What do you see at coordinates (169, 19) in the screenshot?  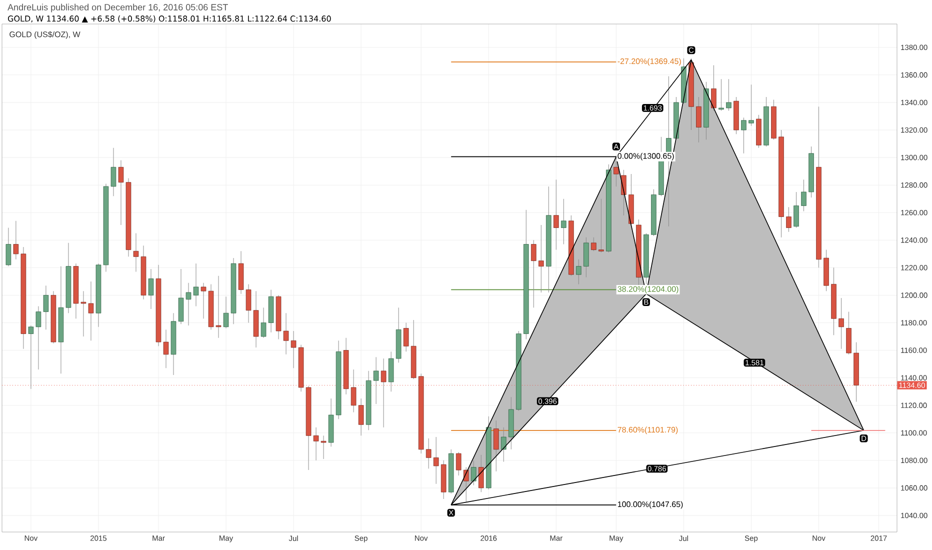 I see `chart-subtitle: GOLD, W 1134.60 ▲ +6.58 (+0.58%) O:1158.01 H:1165.81 L:1122.64 C:1134.60` at bounding box center [169, 19].